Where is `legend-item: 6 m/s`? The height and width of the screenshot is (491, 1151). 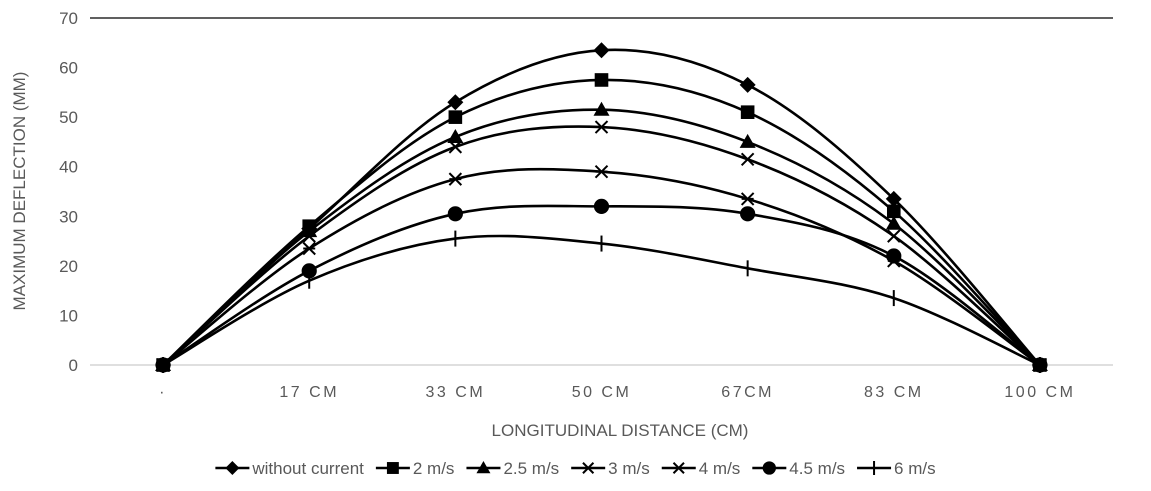 legend-item: 6 m/s is located at coordinates (896, 468).